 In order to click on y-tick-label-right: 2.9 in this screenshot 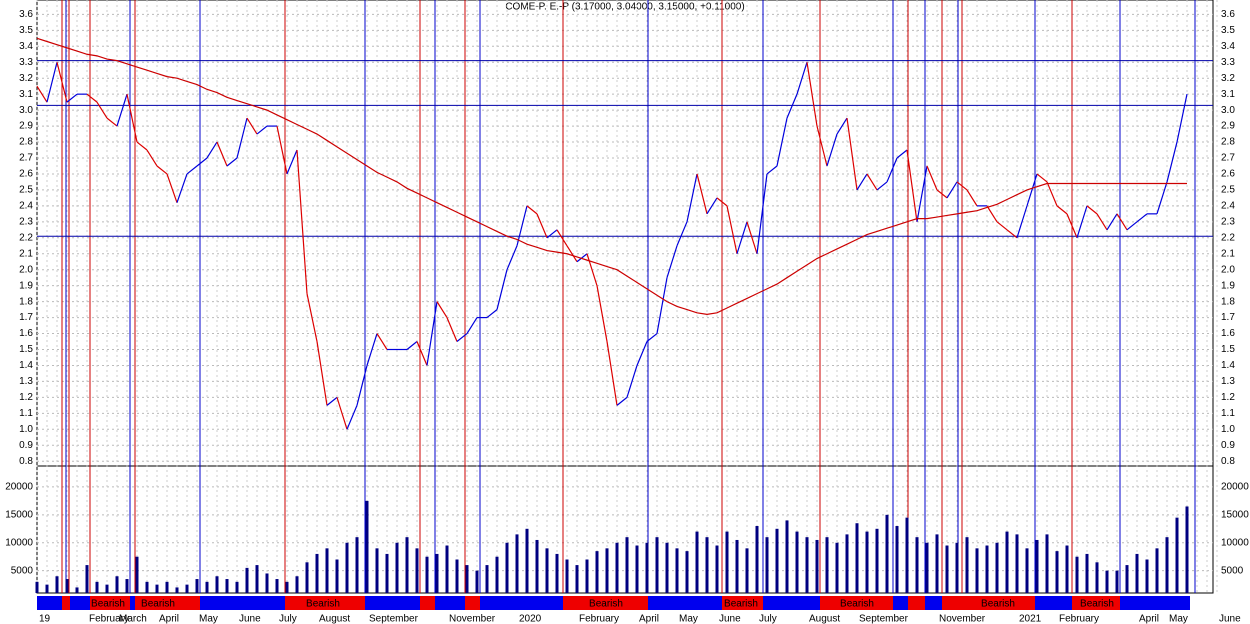, I will do `click(1228, 126)`.